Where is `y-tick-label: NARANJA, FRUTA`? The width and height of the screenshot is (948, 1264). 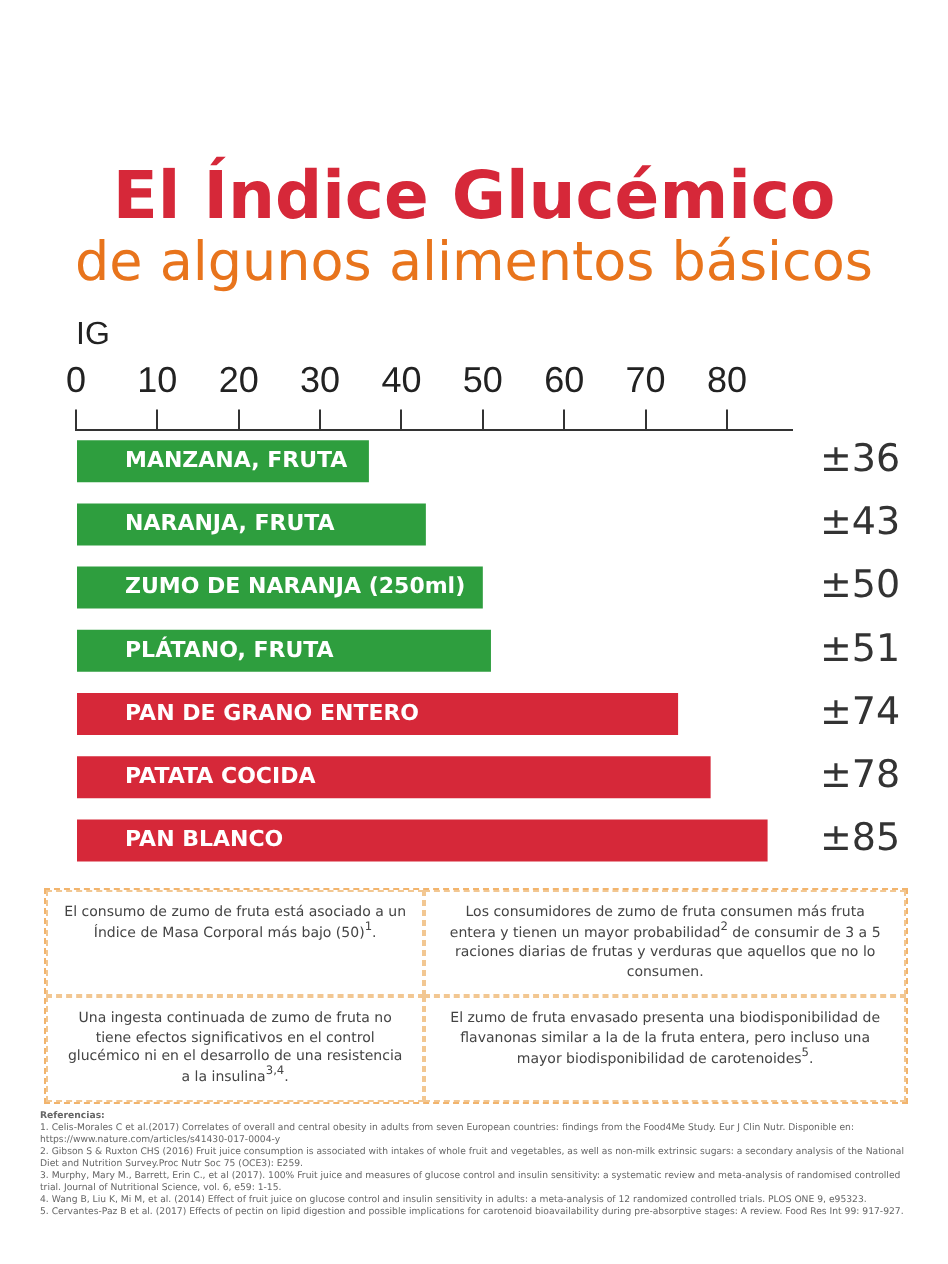 y-tick-label: NARANJA, FRUTA is located at coordinates (230, 523).